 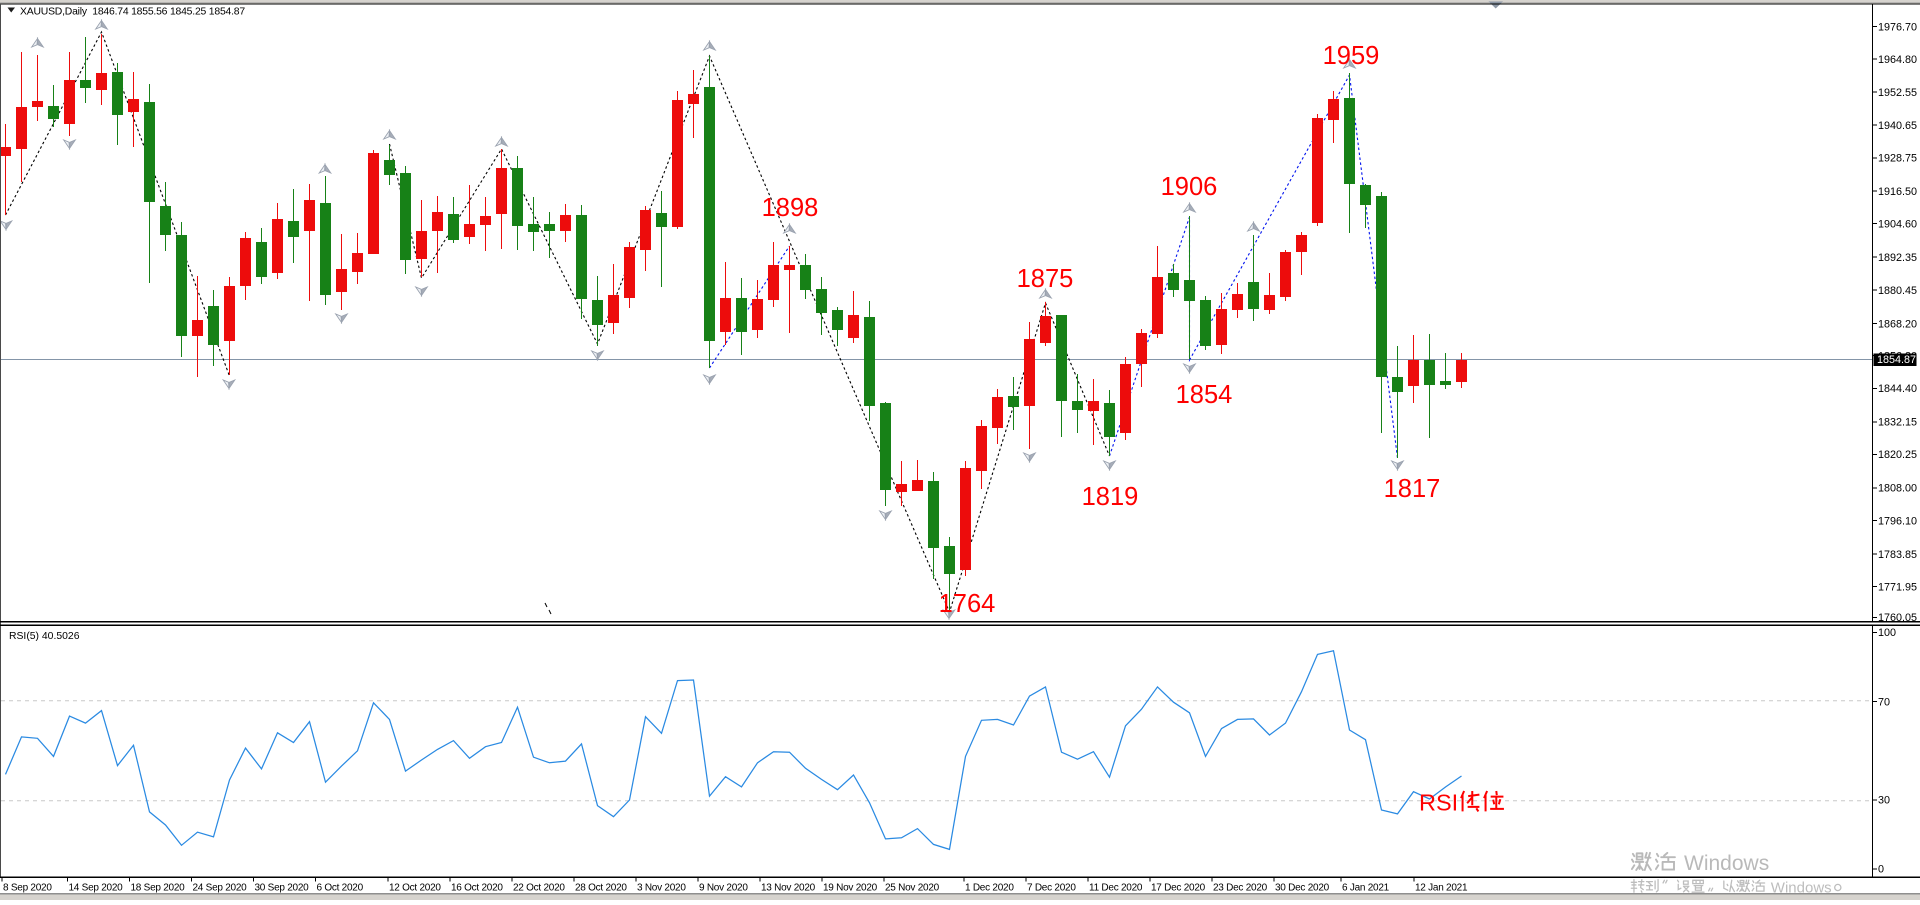 What do you see at coordinates (539, 888) in the screenshot?
I see `svg-text: 22 Oct 2020` at bounding box center [539, 888].